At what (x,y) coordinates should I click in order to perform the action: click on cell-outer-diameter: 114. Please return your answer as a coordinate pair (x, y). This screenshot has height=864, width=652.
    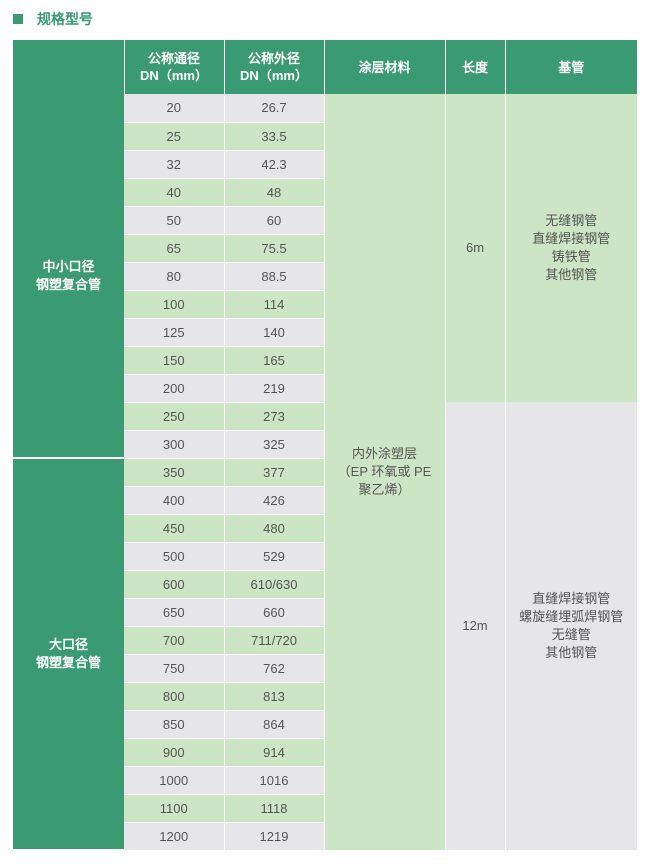
    Looking at the image, I should click on (274, 304).